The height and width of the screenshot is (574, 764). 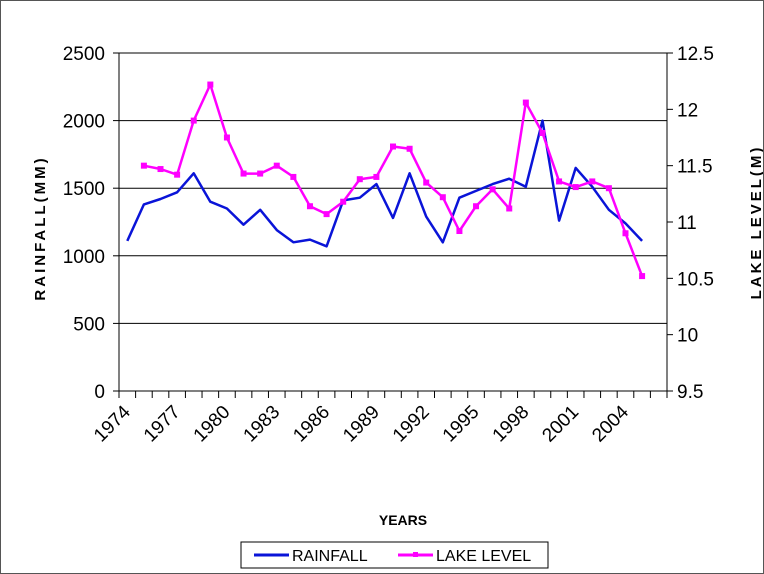 I want to click on legend-rainfall-label: RAINFALL, so click(x=330, y=556).